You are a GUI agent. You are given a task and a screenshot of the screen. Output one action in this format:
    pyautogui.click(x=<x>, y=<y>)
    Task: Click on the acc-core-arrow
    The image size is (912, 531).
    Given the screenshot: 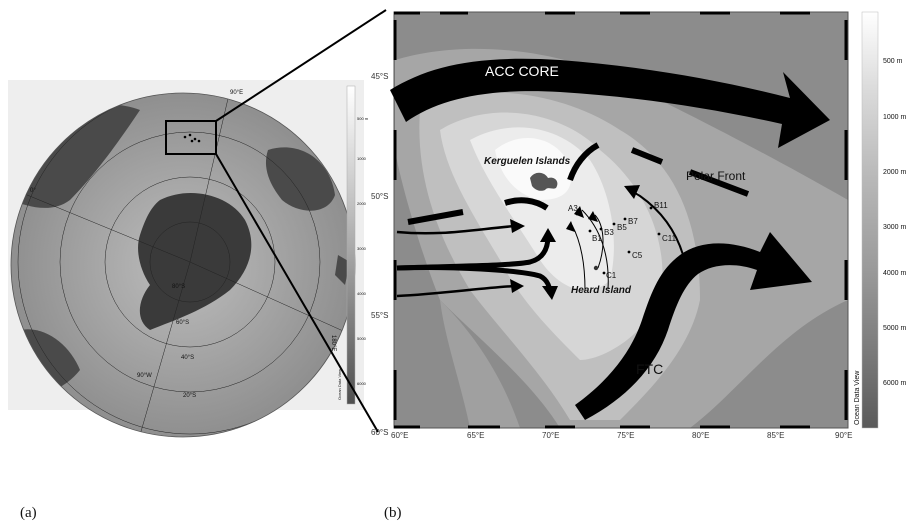 What is the action you would take?
    pyautogui.click(x=610, y=103)
    